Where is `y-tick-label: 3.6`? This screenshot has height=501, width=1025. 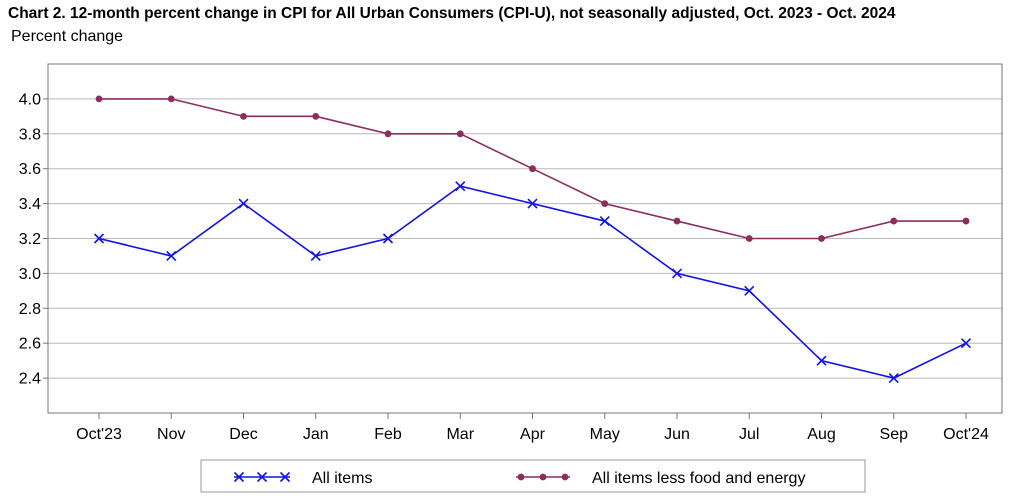
y-tick-label: 3.6 is located at coordinates (30, 169).